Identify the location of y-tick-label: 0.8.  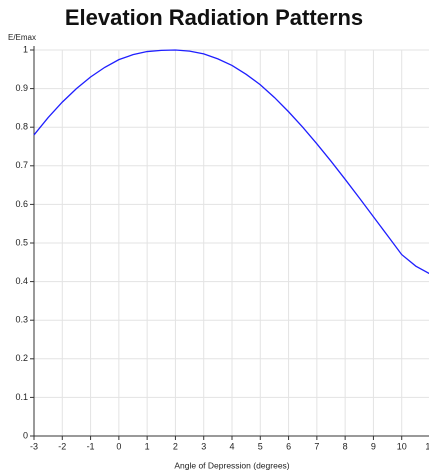
(21, 127).